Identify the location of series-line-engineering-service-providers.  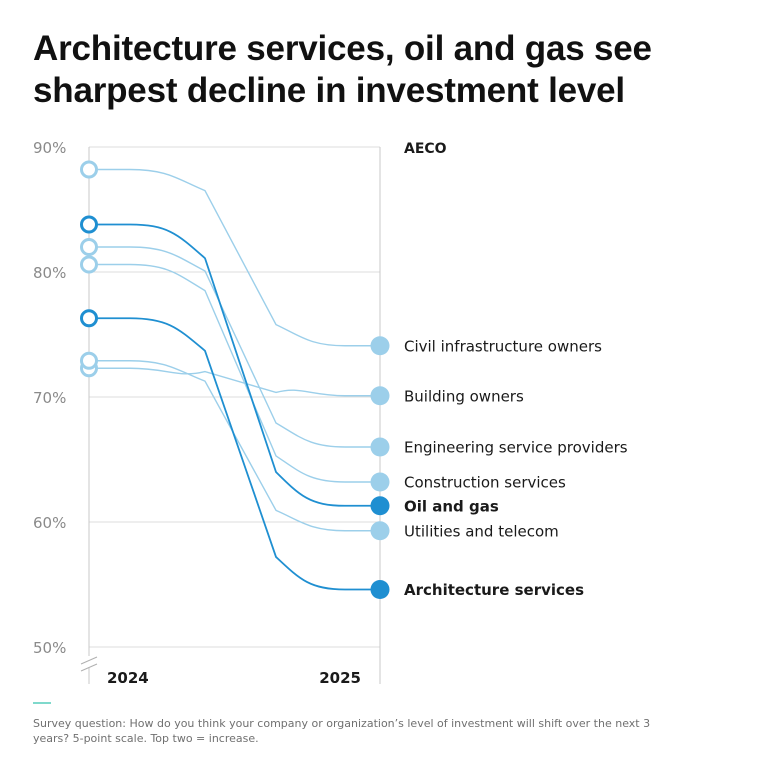
(234, 347).